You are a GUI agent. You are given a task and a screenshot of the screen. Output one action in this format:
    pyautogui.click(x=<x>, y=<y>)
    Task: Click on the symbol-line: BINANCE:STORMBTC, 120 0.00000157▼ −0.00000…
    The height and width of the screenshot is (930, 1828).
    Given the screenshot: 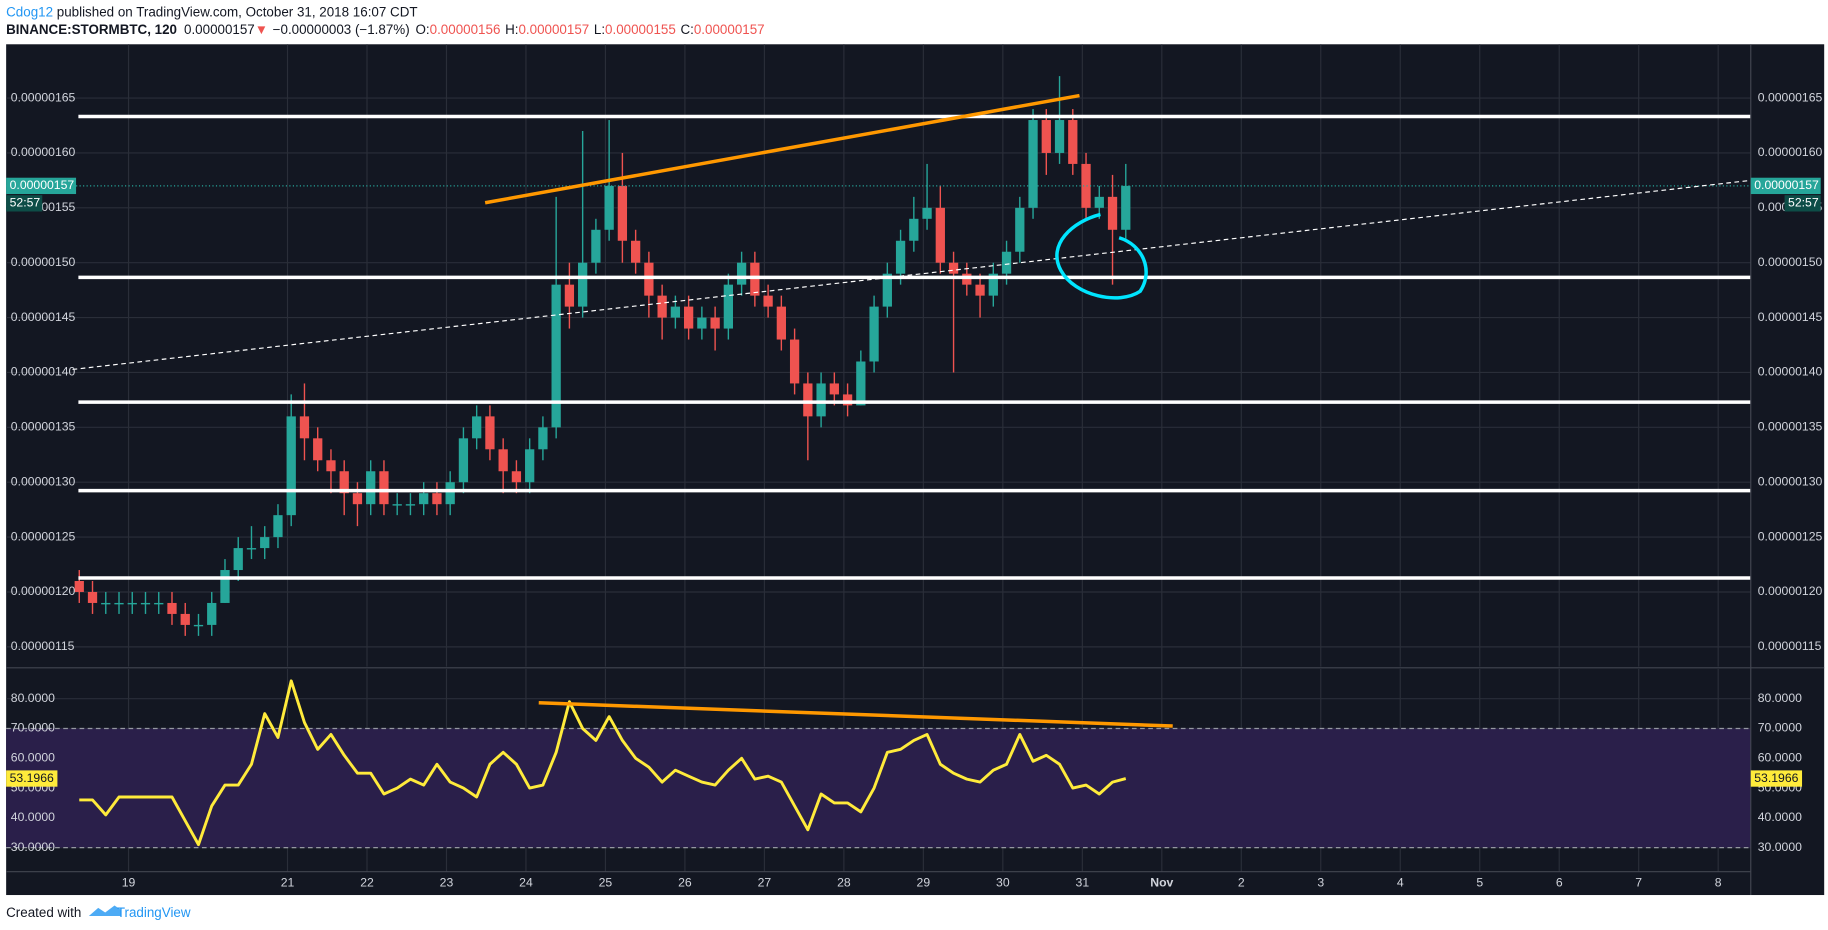 What is the action you would take?
    pyautogui.click(x=385, y=29)
    